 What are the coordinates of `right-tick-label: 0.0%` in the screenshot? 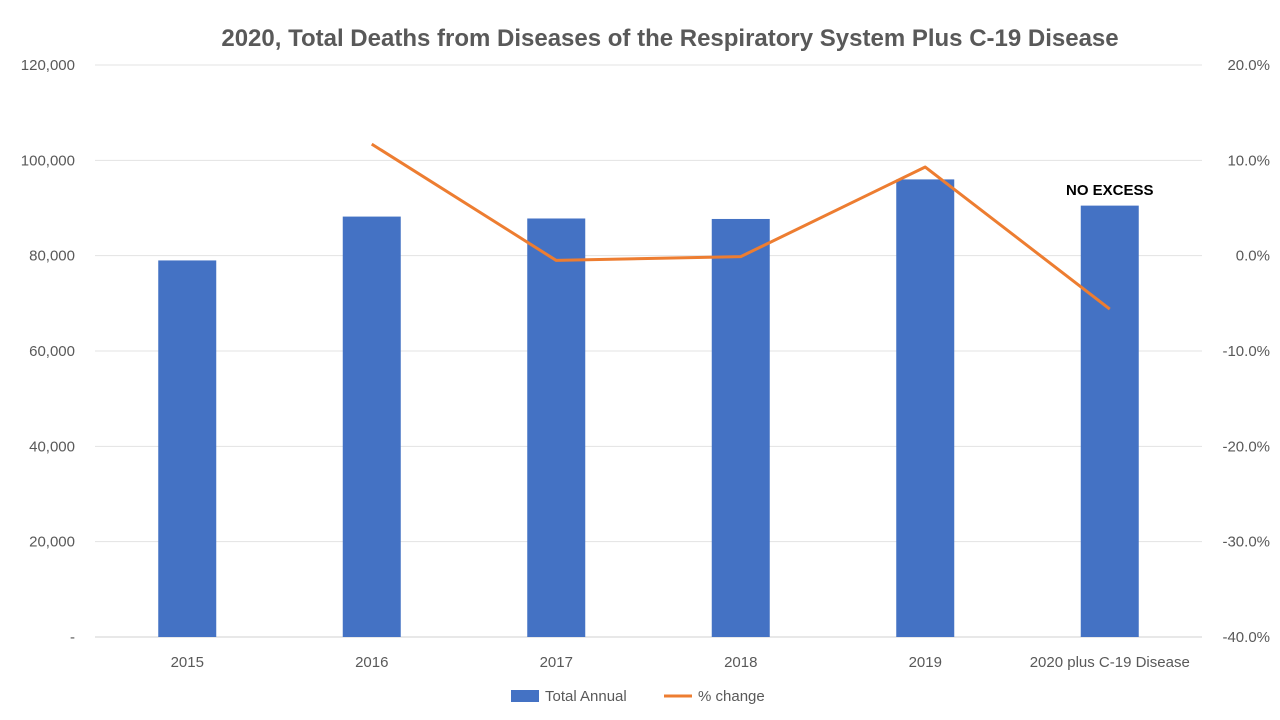 It's located at (1253, 256).